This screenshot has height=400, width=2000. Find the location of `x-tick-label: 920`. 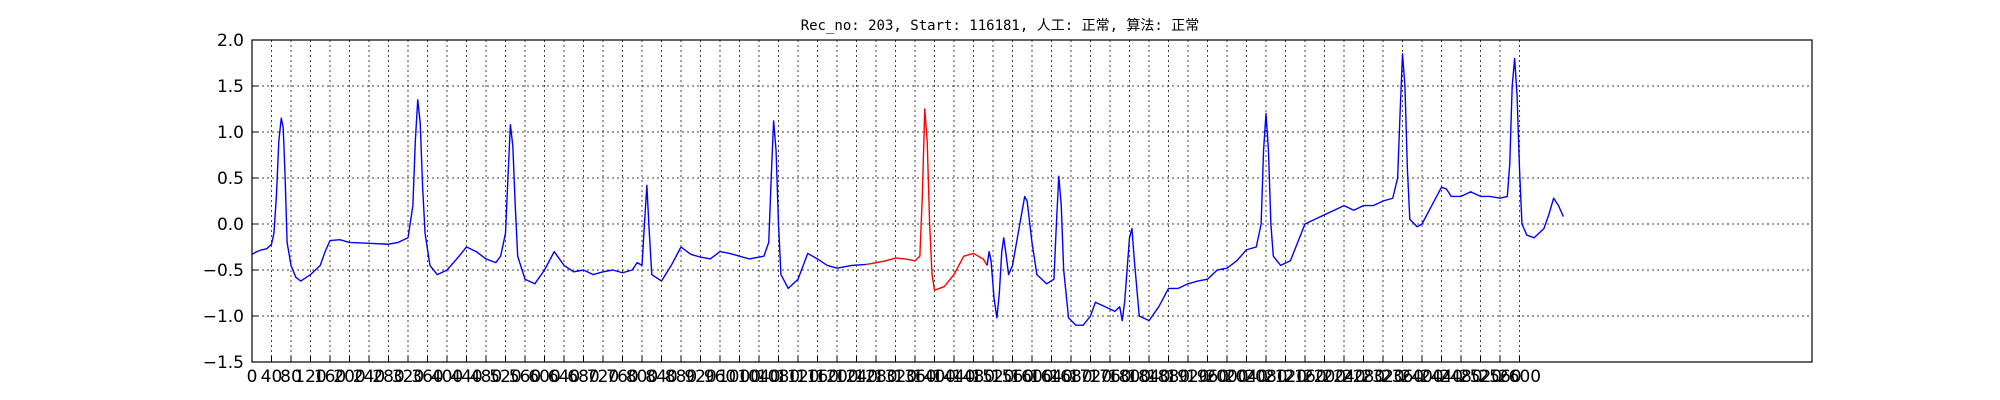

x-tick-label: 920 is located at coordinates (700, 377).